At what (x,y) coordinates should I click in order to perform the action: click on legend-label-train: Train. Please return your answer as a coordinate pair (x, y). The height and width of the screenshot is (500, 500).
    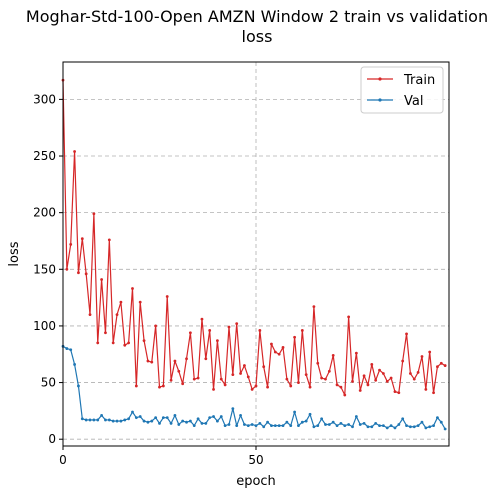
    Looking at the image, I should click on (419, 80).